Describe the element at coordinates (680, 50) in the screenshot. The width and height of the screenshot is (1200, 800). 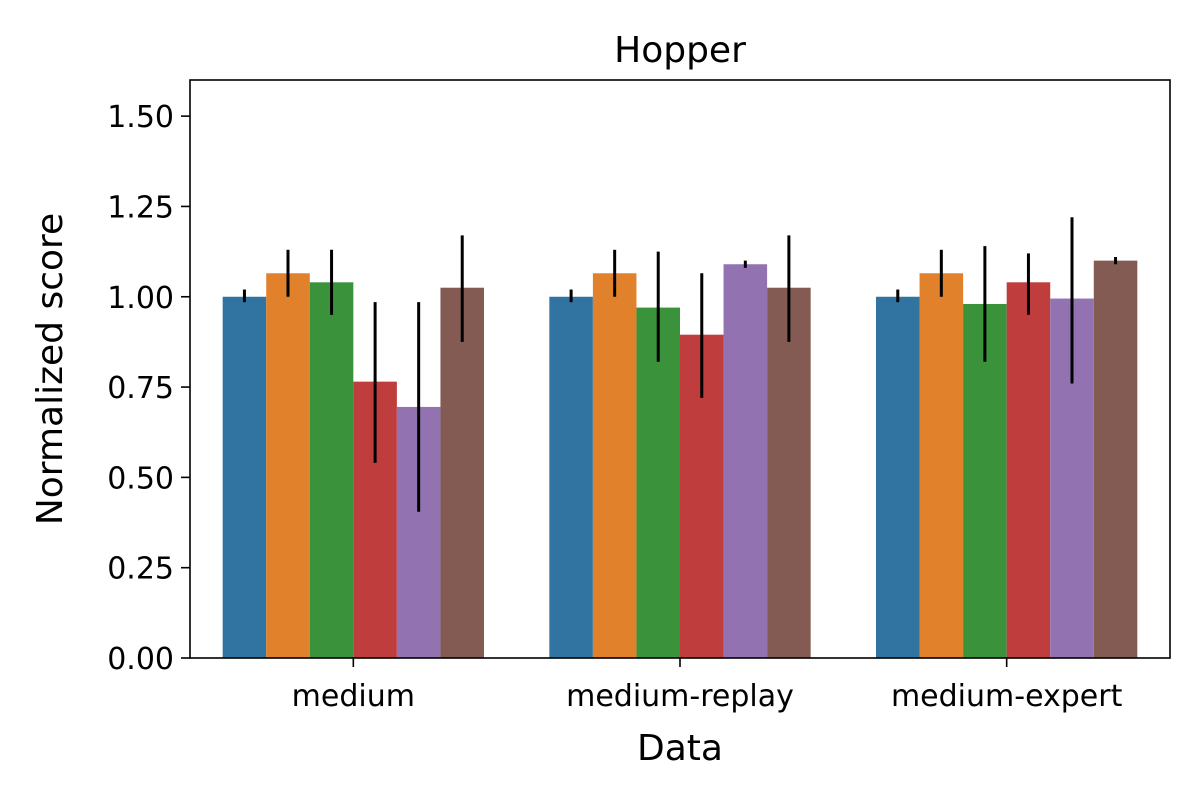
I see `chart-title: Hopper` at that location.